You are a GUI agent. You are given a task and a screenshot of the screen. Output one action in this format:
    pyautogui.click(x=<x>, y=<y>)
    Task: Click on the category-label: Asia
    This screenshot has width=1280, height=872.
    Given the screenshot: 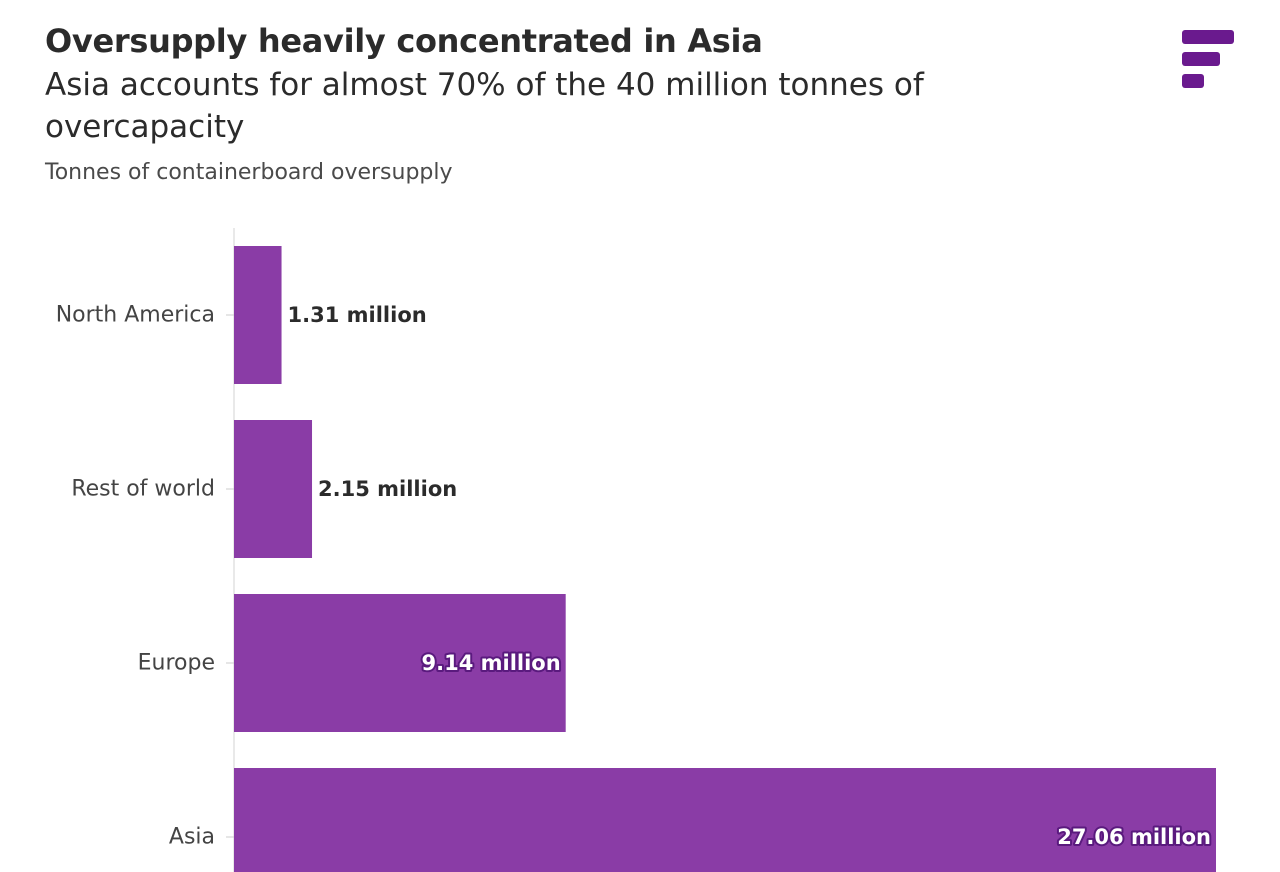 What is the action you would take?
    pyautogui.click(x=192, y=837)
    